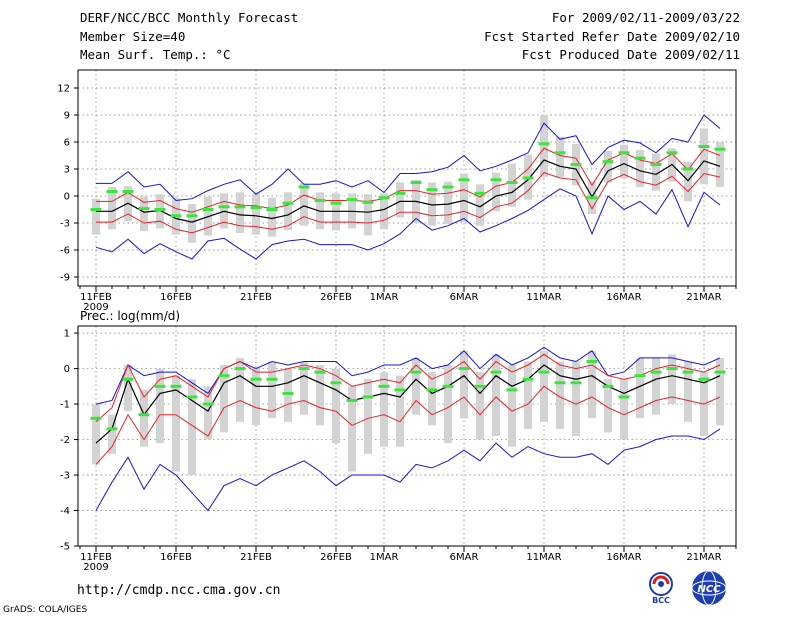 The width and height of the screenshot is (800, 618). Describe the element at coordinates (661, 588) in the screenshot. I see `bcc-logo: BCC` at that location.